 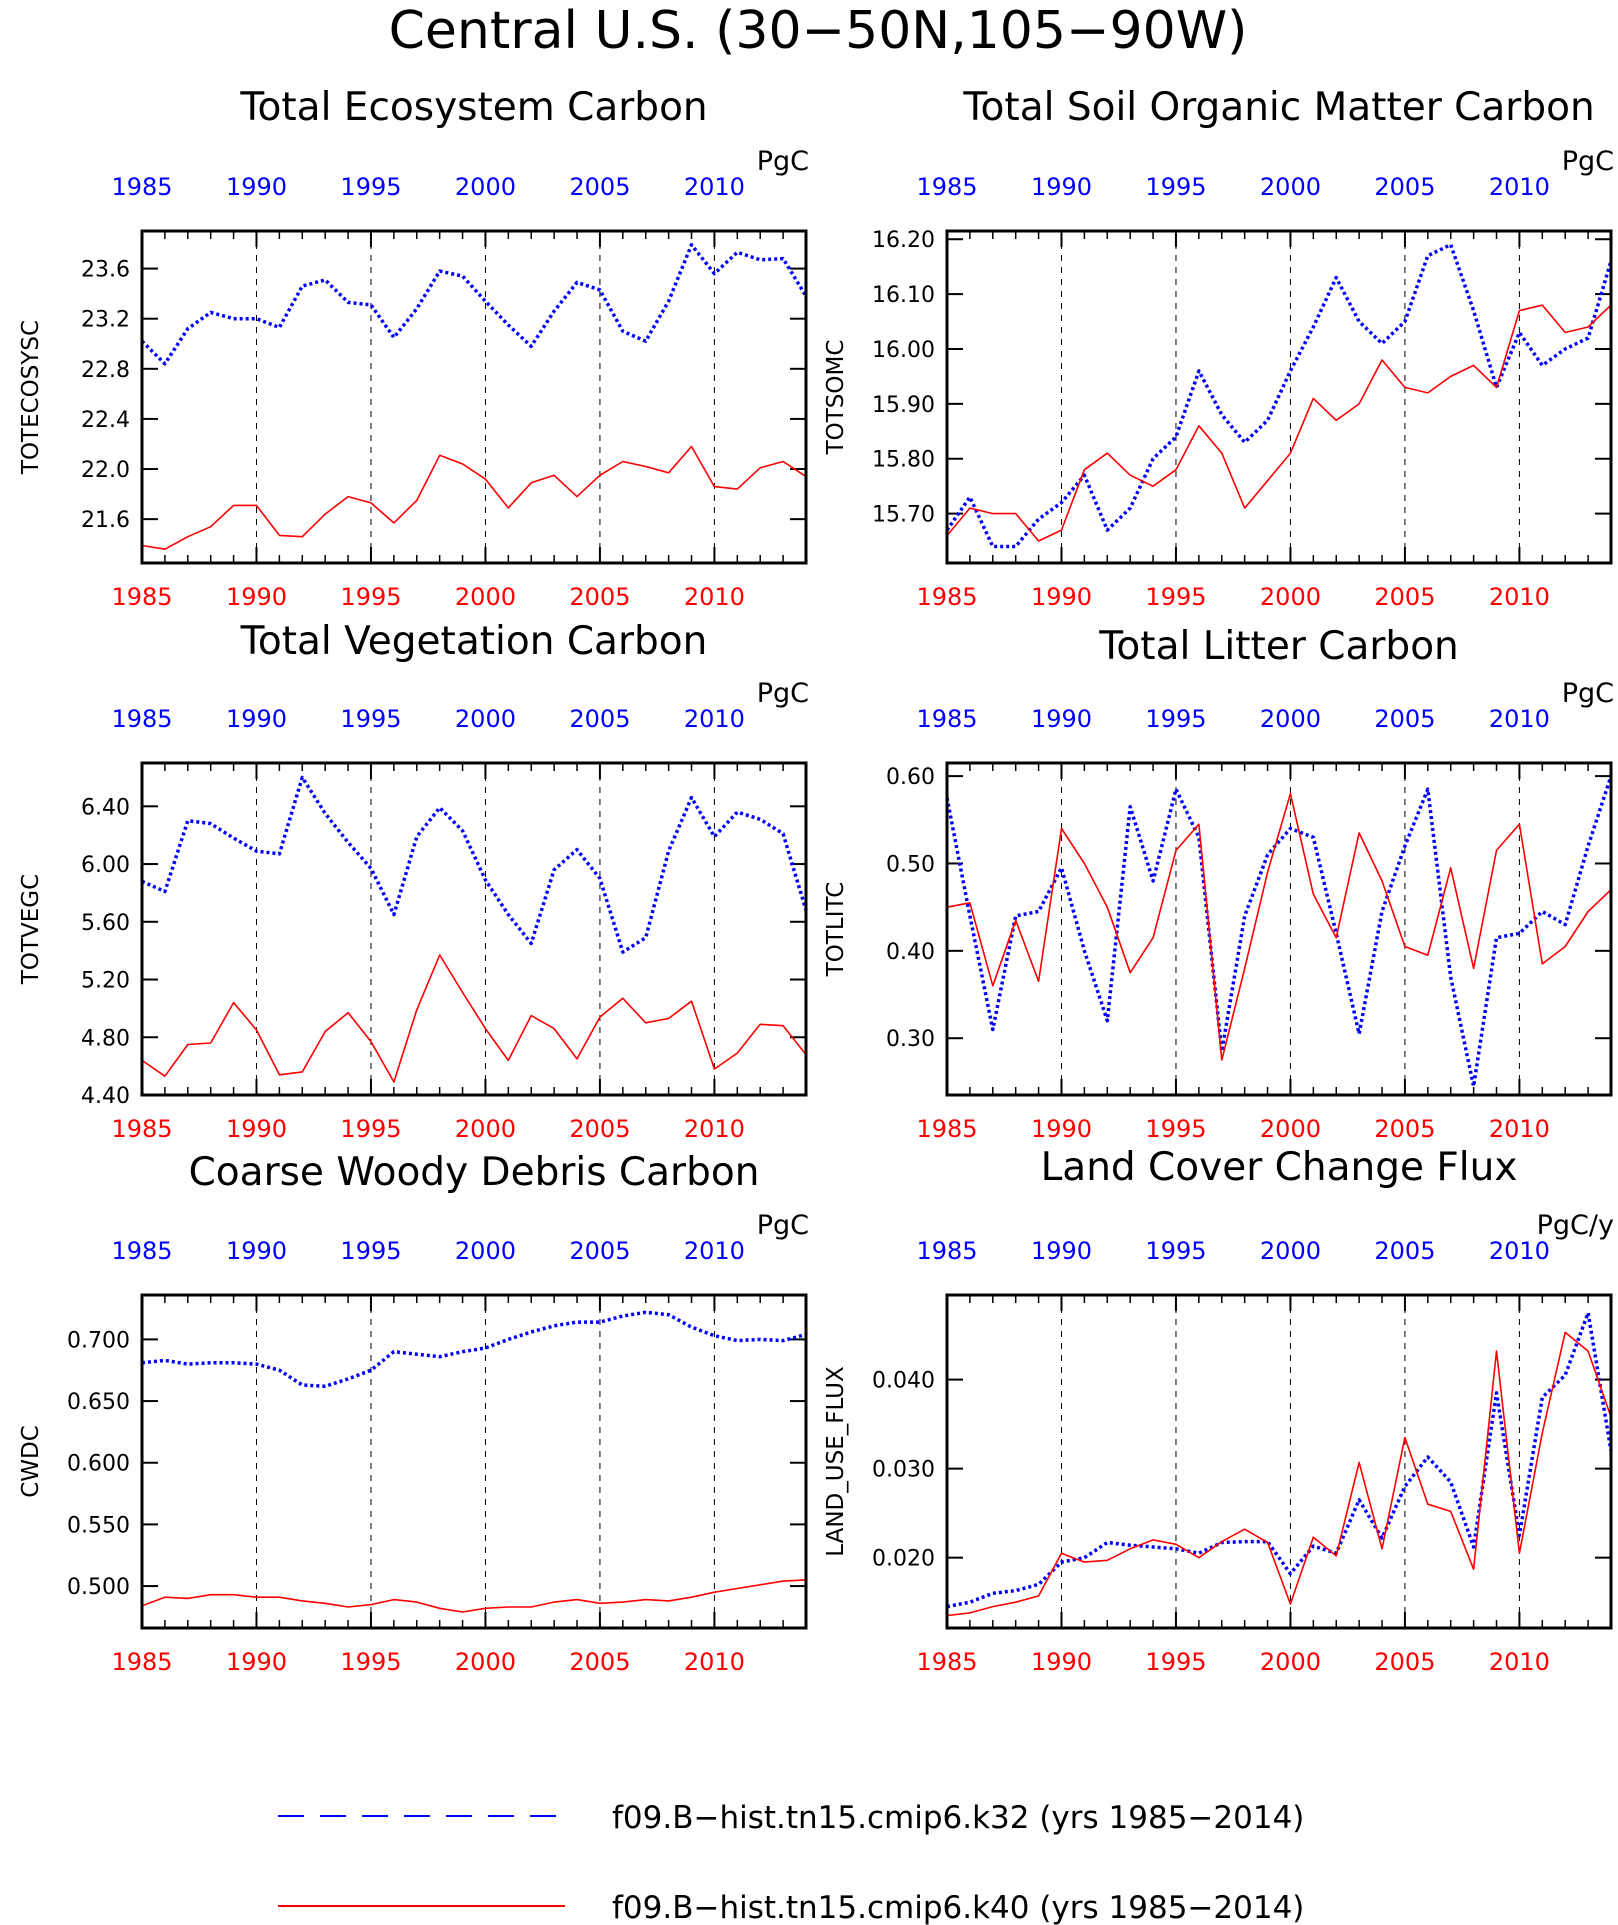 What do you see at coordinates (903, 1381) in the screenshot?
I see `y-tick-label: 0.040` at bounding box center [903, 1381].